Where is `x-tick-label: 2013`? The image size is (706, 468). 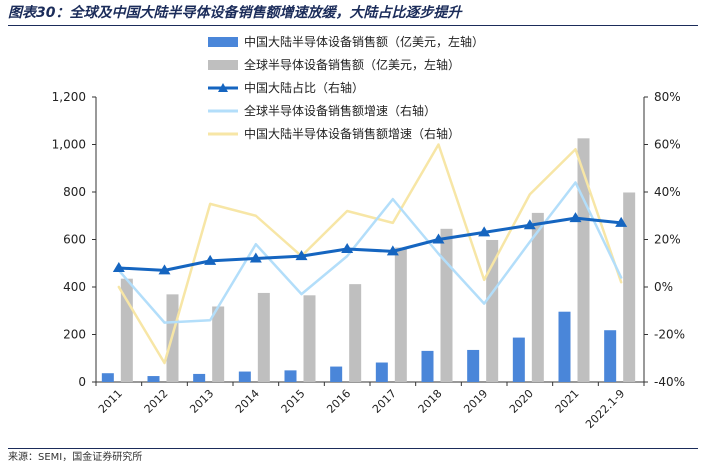
x-tick-label: 2013 is located at coordinates (201, 401).